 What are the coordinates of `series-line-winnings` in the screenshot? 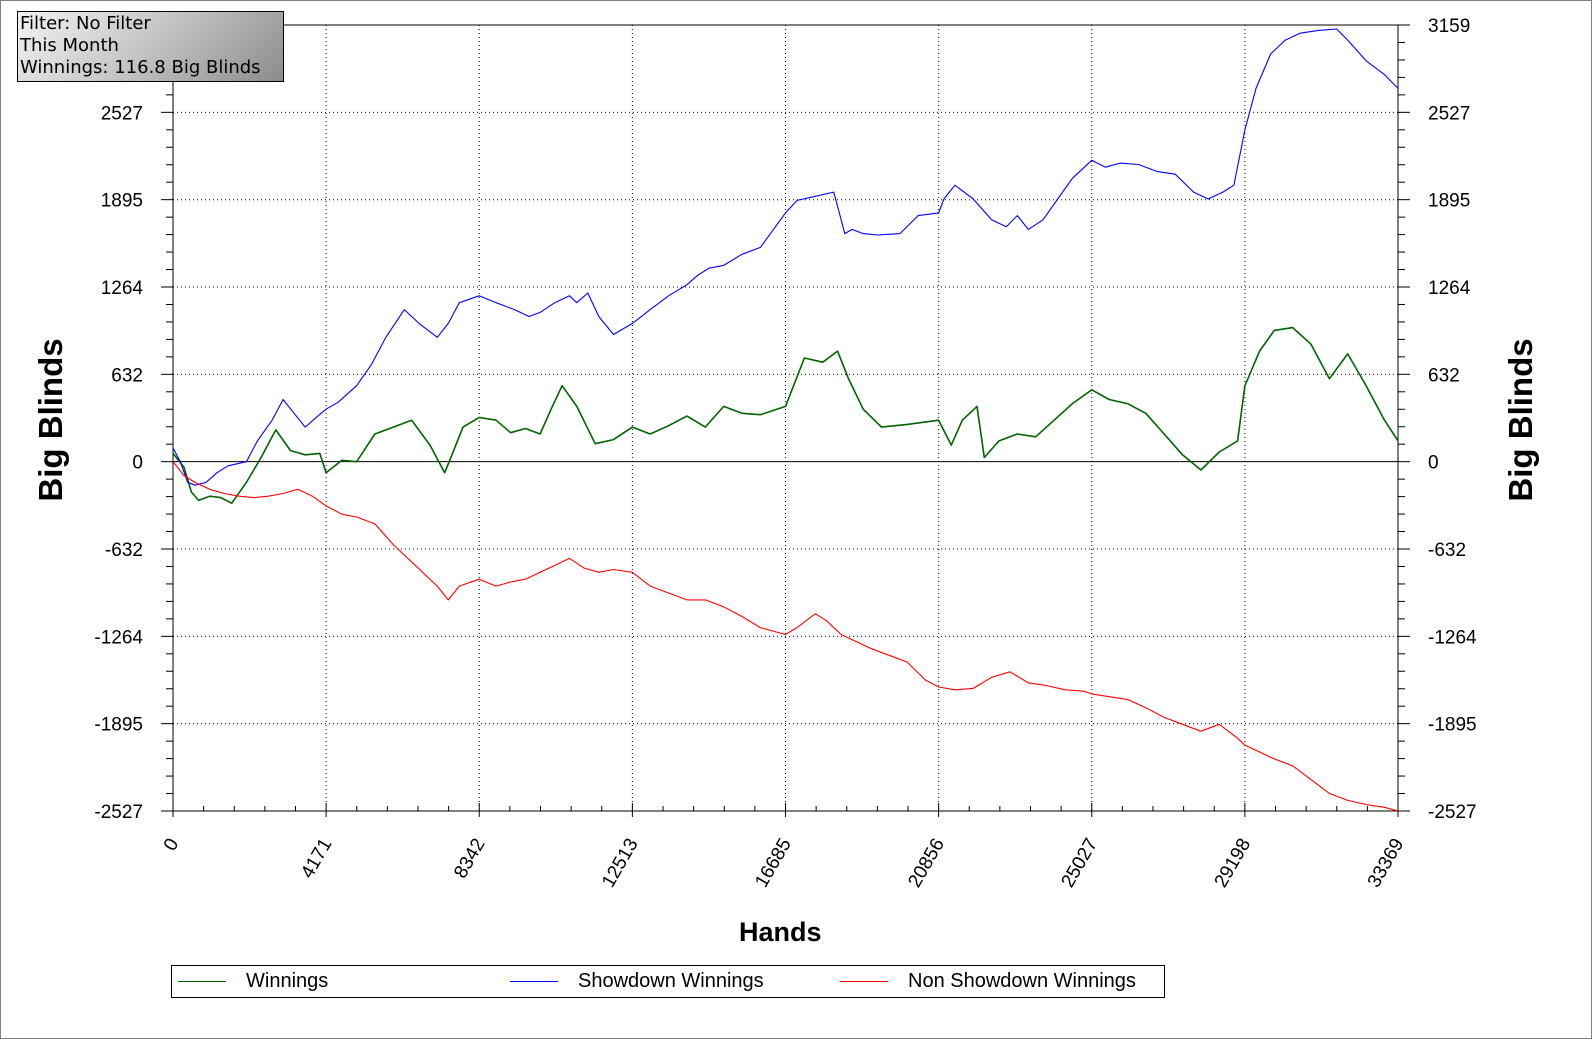 It's located at (785, 415).